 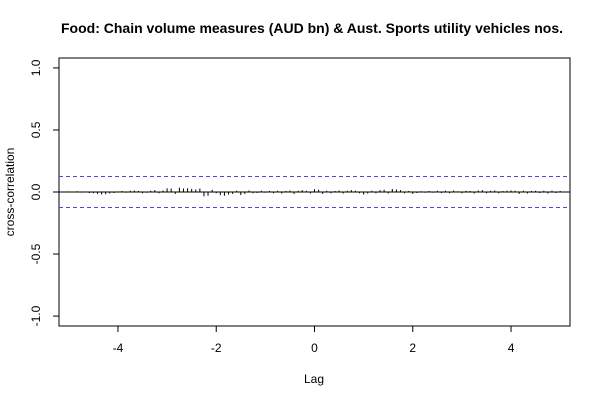 I want to click on ccf-bars, so click(x=314, y=192).